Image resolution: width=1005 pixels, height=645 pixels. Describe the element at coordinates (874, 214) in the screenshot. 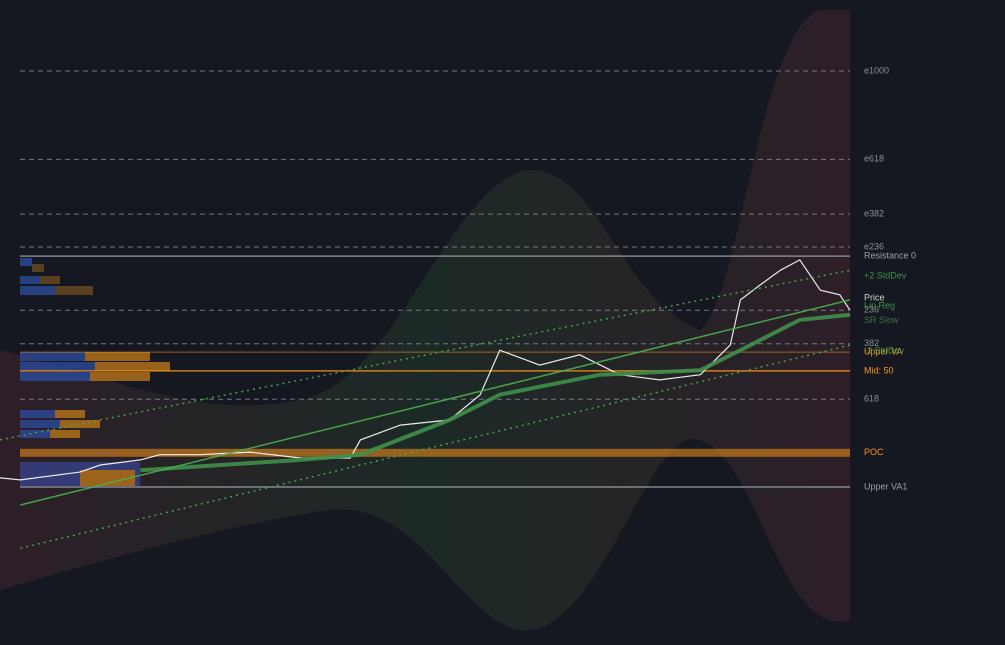

I see `level-label: e382` at that location.